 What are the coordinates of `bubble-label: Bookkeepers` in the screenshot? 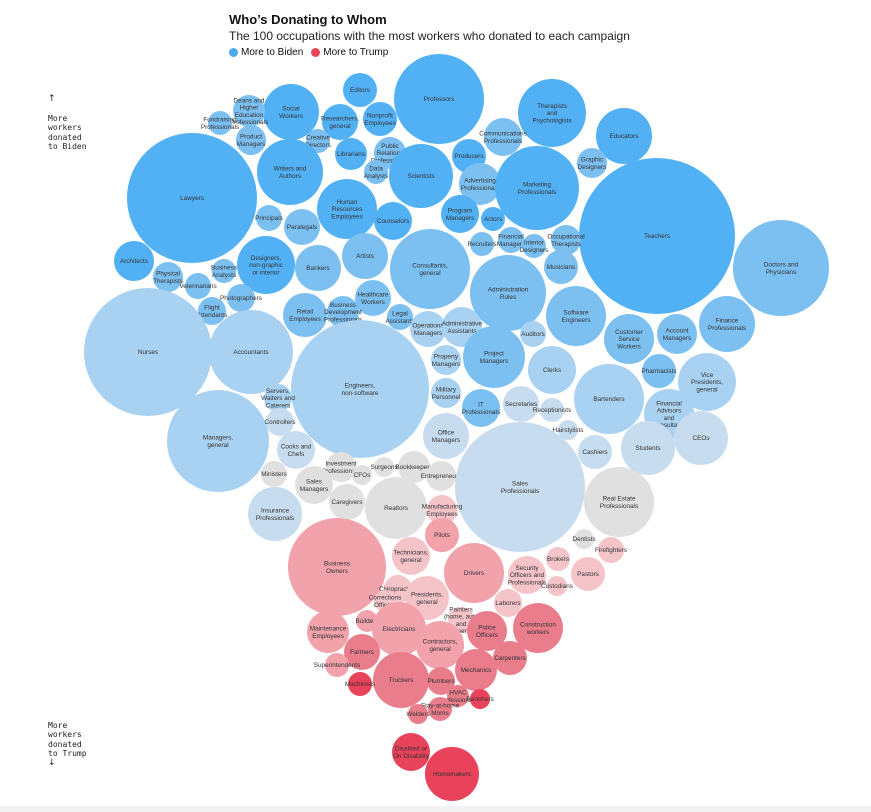 It's located at (413, 467).